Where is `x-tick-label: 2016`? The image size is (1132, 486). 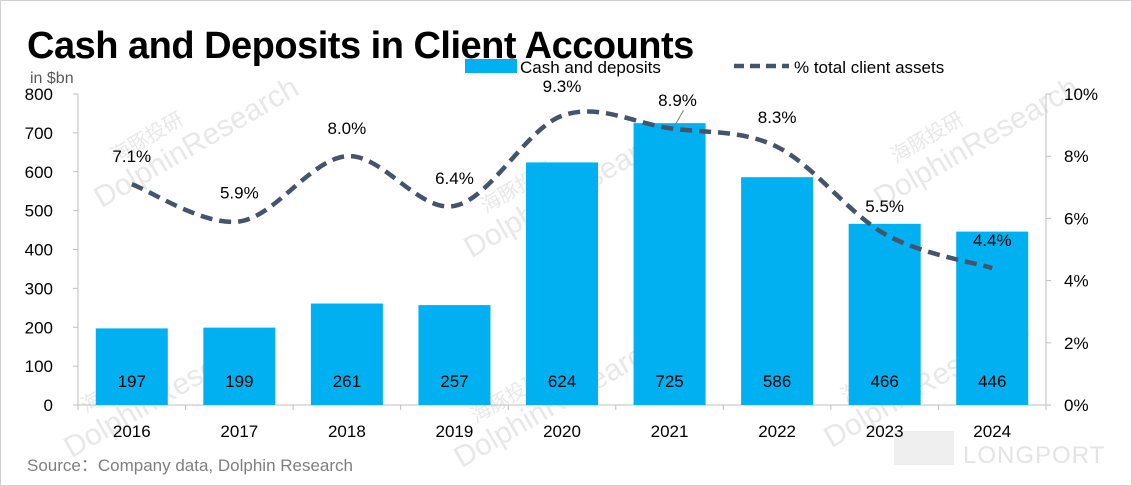 x-tick-label: 2016 is located at coordinates (132, 431).